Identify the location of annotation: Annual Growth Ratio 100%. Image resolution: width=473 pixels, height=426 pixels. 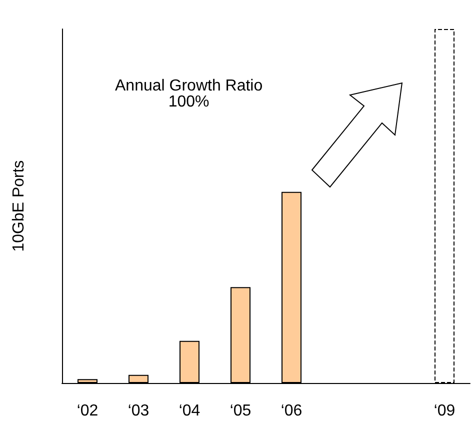
(188, 94).